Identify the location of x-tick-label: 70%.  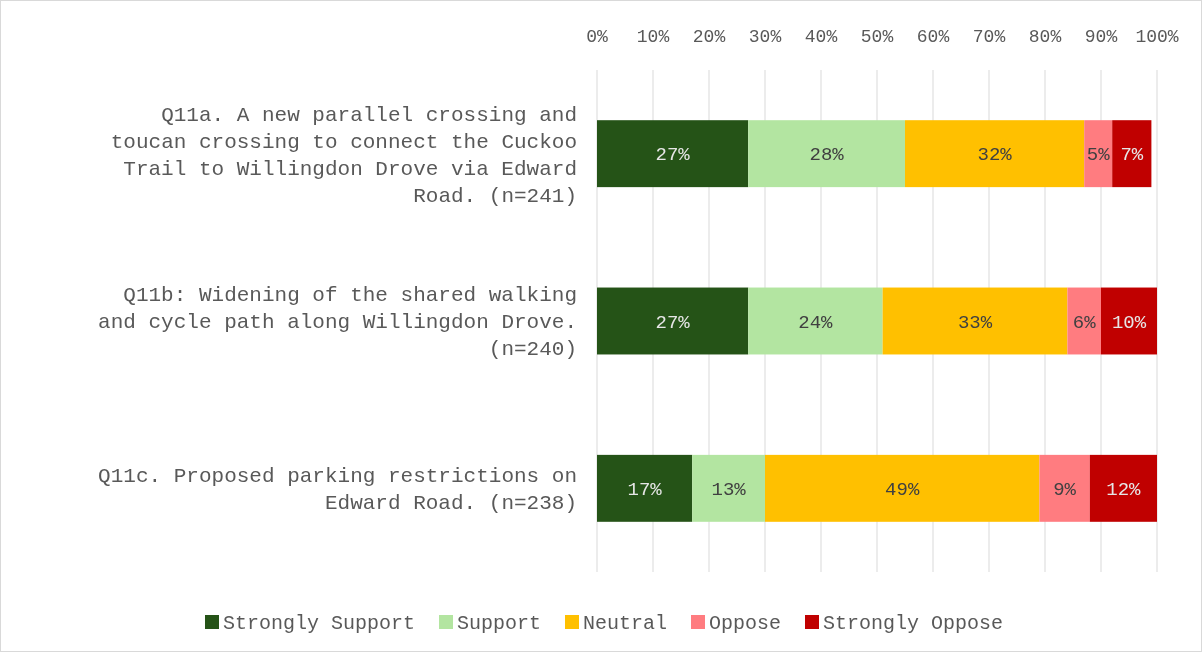
(989, 37).